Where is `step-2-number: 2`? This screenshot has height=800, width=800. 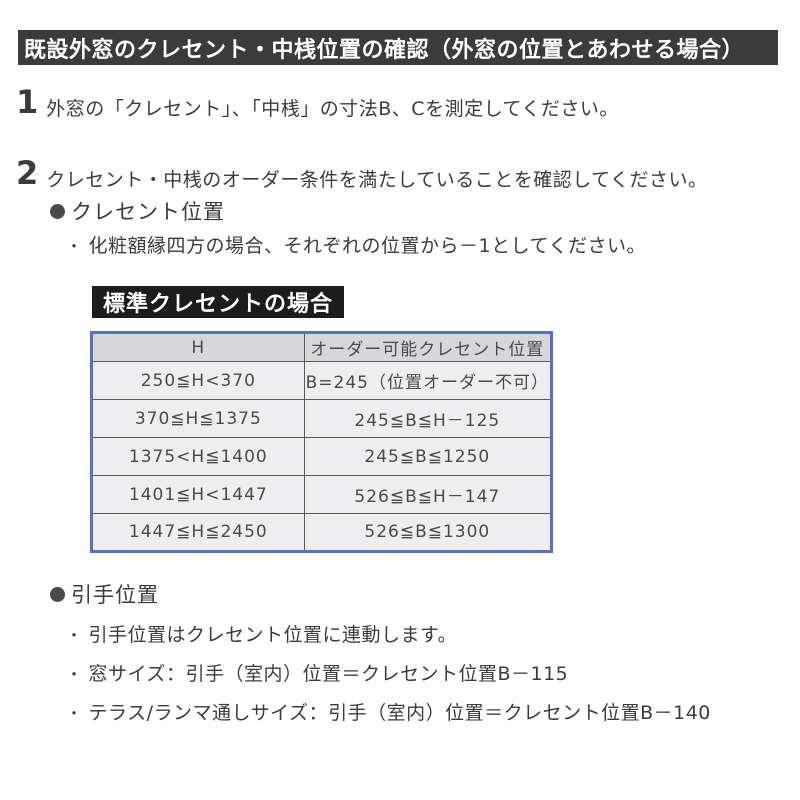 step-2-number: 2 is located at coordinates (27, 173).